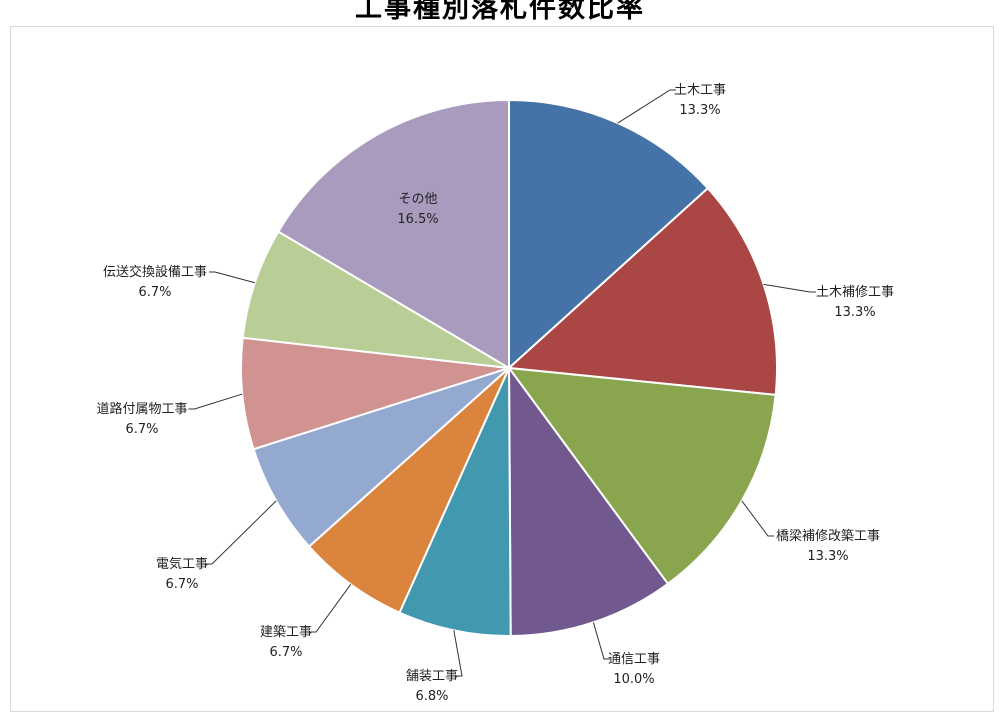 Image resolution: width=1000 pixels, height=716 pixels. I want to click on slice-label: 橋梁補修改築工事, so click(828, 536).